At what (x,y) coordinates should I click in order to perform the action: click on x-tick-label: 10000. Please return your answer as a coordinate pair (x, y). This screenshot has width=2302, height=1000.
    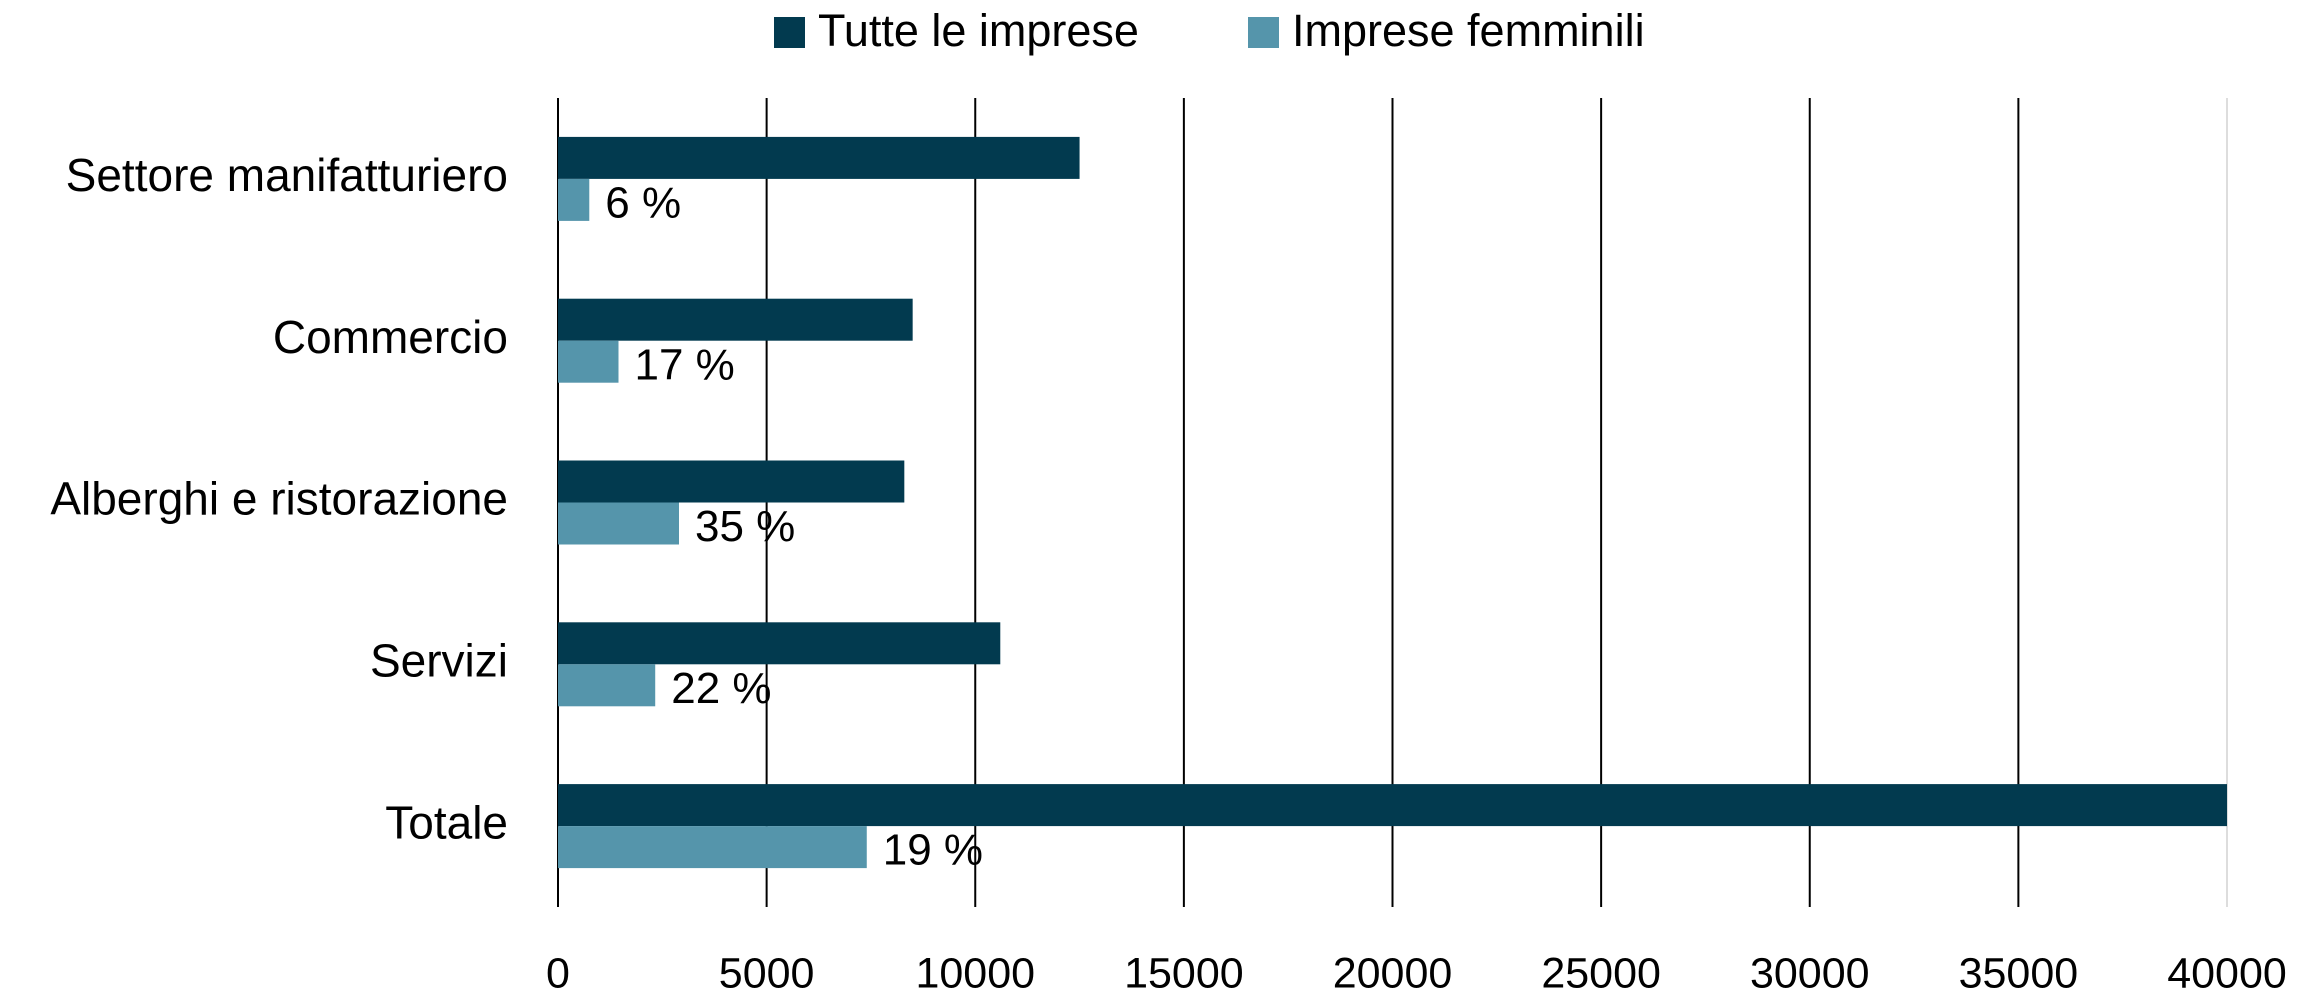
    Looking at the image, I should click on (975, 973).